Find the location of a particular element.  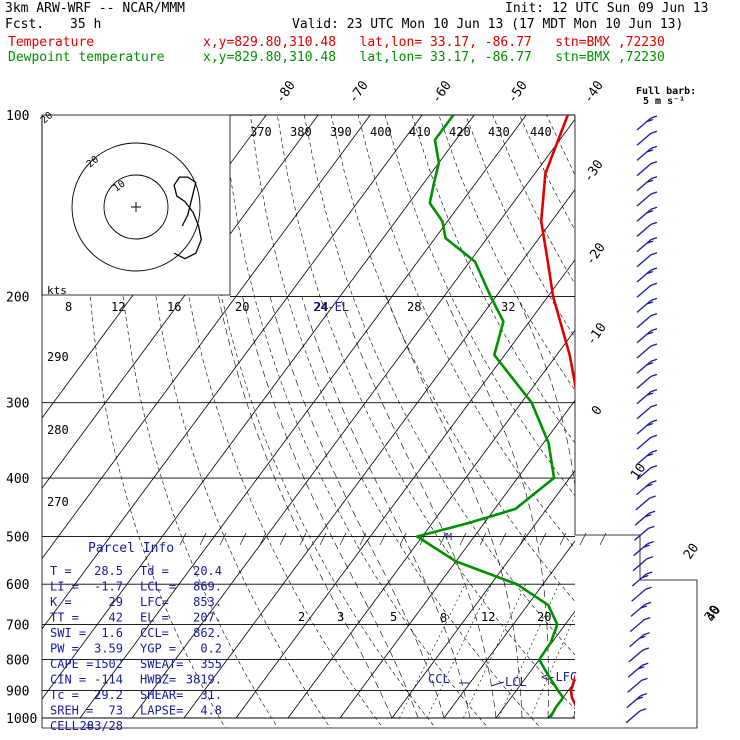

theta-e-label: 400 is located at coordinates (381, 132).